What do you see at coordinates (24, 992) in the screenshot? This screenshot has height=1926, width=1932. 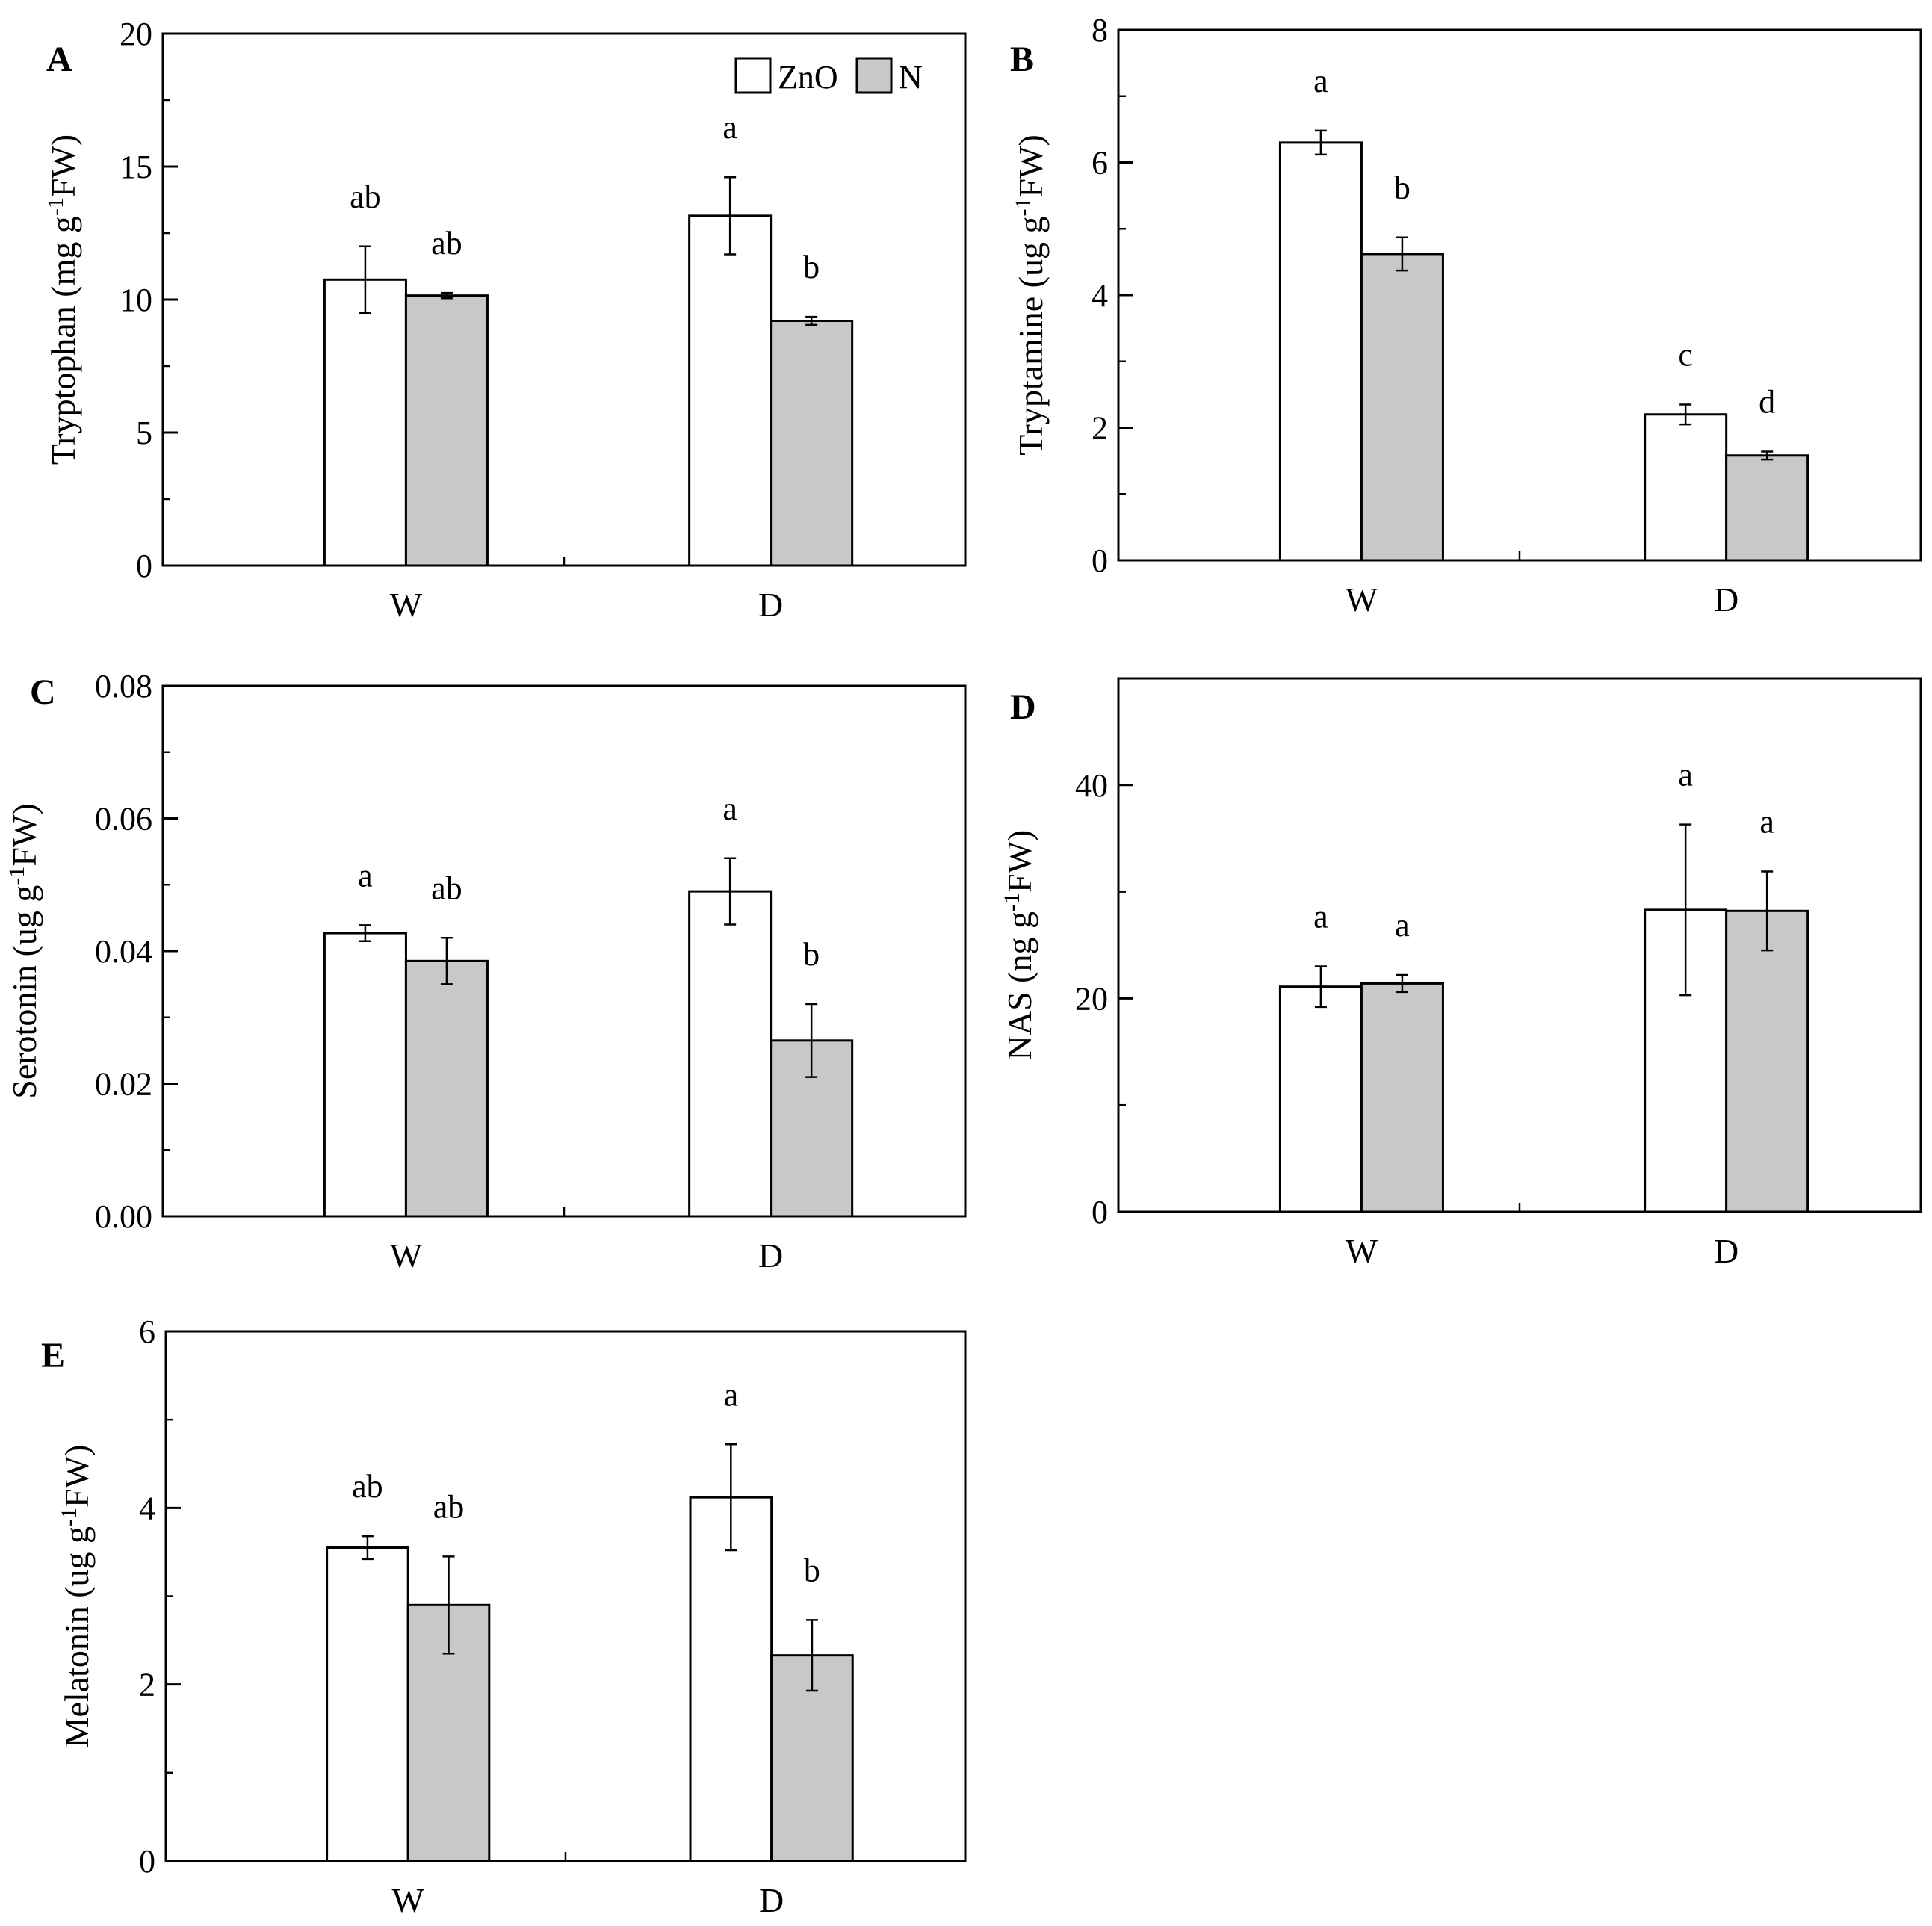 I see `y-axis-label-main: Serotonin (ug g` at bounding box center [24, 992].